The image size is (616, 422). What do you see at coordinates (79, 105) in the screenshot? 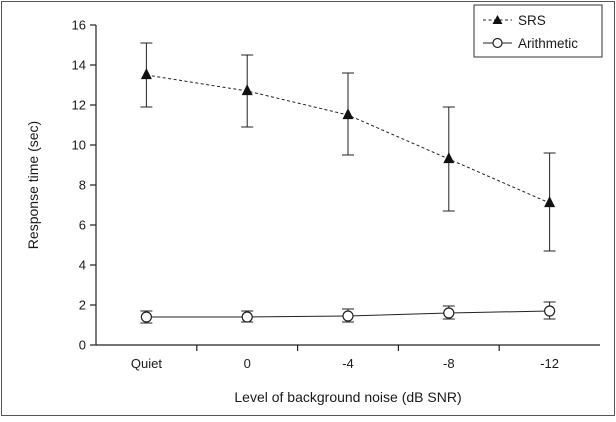
I see `y-tick-label: 12` at bounding box center [79, 105].